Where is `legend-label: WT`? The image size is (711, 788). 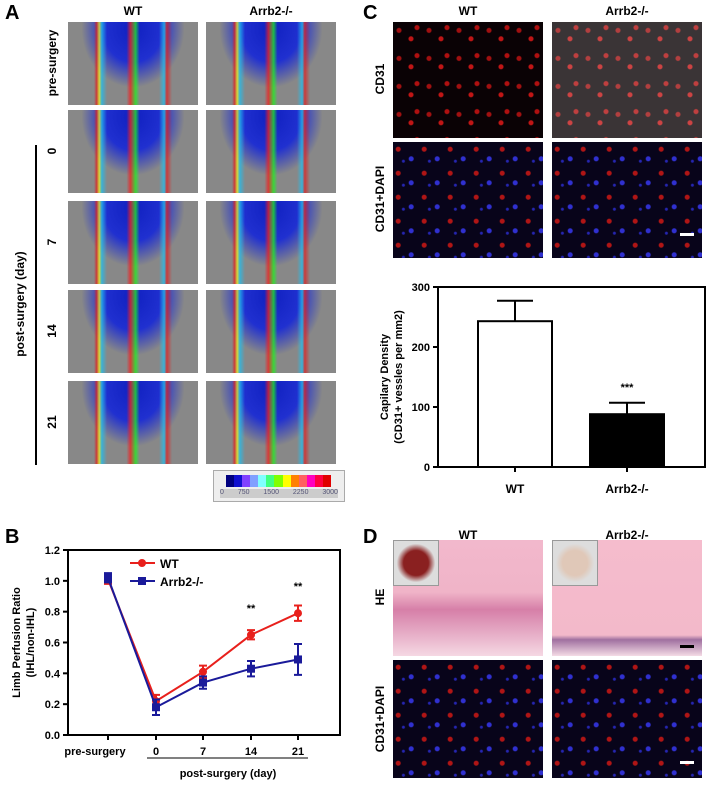 legend-label: WT is located at coordinates (169, 564).